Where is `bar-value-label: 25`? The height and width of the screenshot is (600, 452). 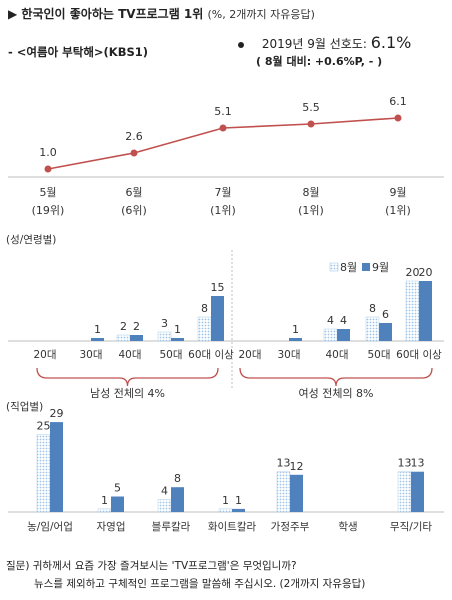
bar-value-label: 25 is located at coordinates (44, 426).